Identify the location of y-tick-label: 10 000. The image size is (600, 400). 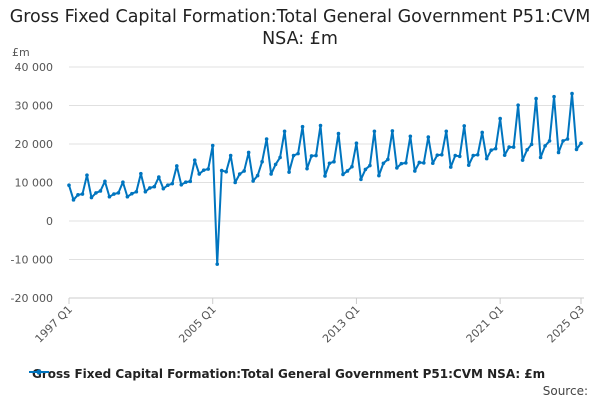
(34, 183).